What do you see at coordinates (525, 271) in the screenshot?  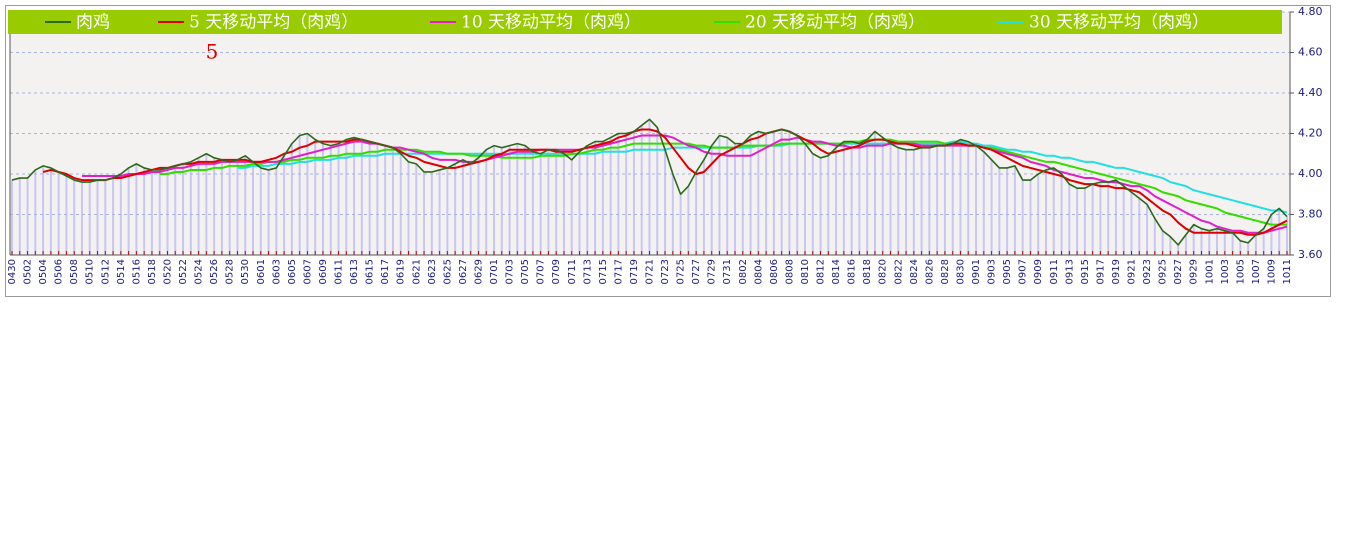 I see `x-tick-label: 0705` at bounding box center [525, 271].